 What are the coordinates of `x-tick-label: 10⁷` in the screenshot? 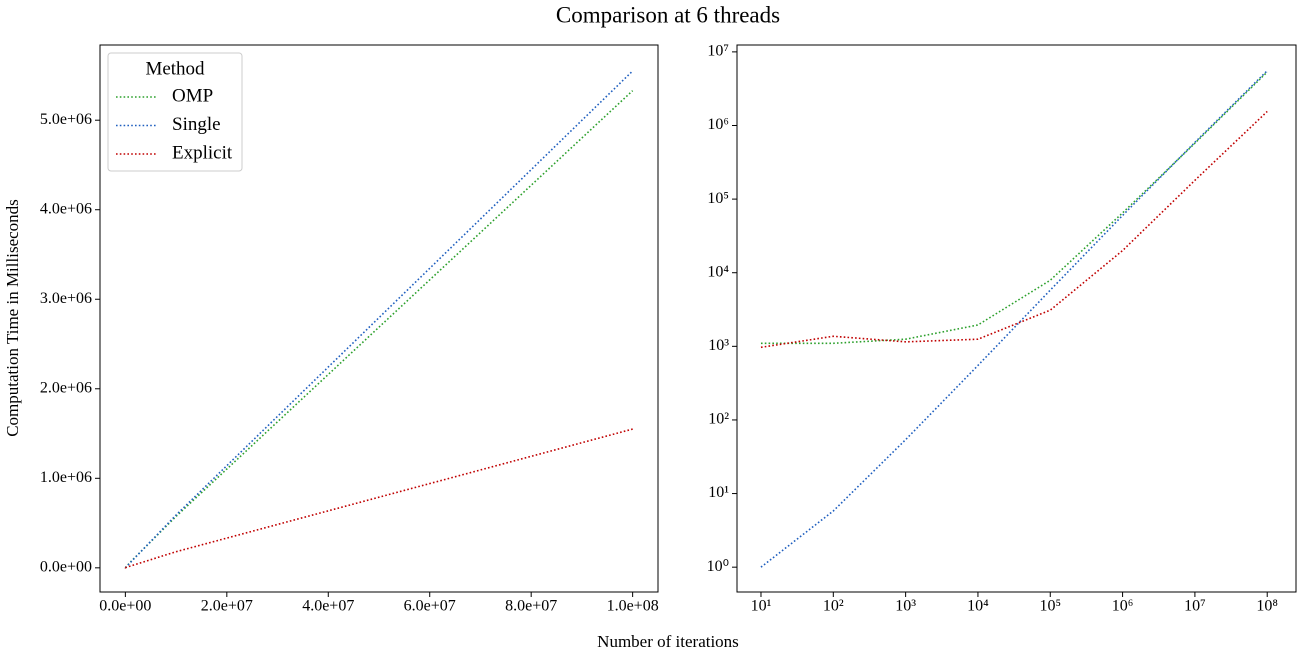 It's located at (1195, 606).